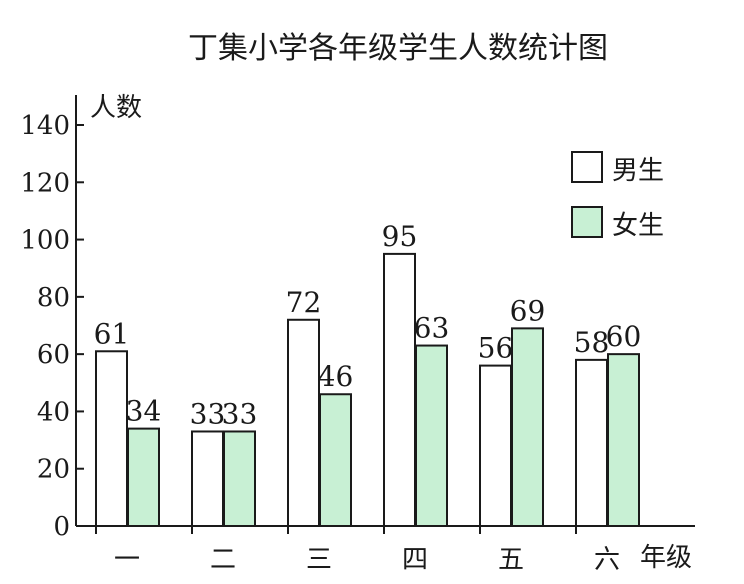  What do you see at coordinates (53, 470) in the screenshot?
I see `y-tick-label: 20` at bounding box center [53, 470].